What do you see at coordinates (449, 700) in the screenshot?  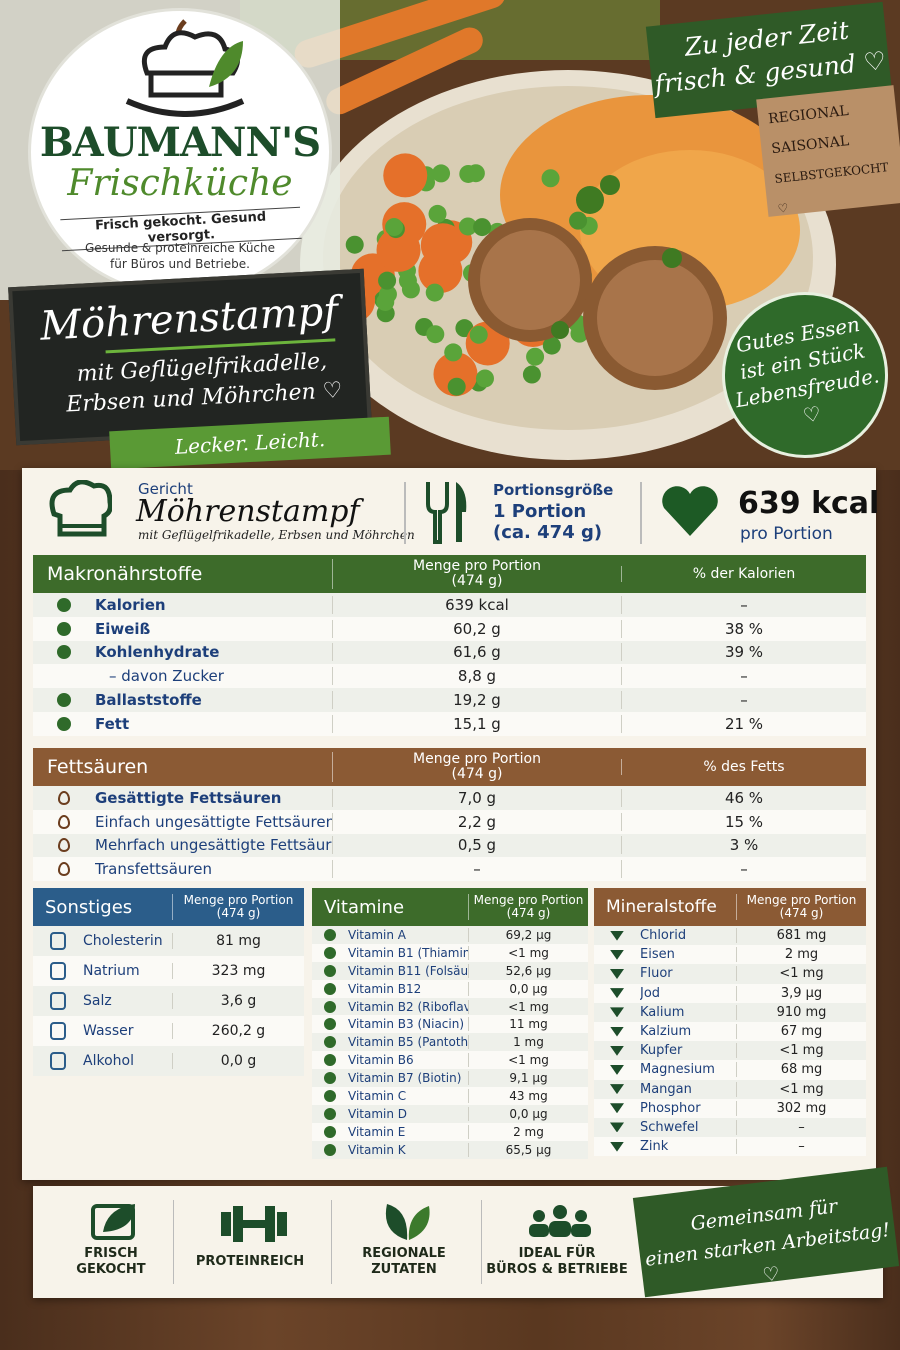 I see `table-row: Ballaststoffe 19,2 g –` at bounding box center [449, 700].